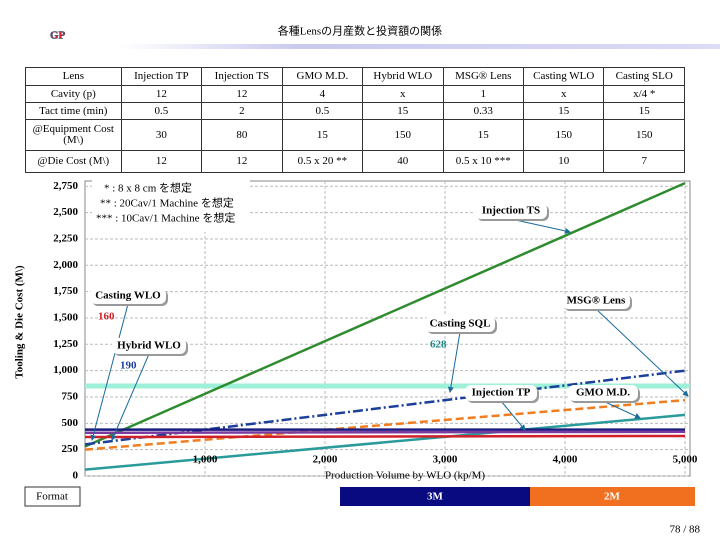 The height and width of the screenshot is (540, 720). I want to click on annotation-label: MSG® Lens, so click(596, 301).